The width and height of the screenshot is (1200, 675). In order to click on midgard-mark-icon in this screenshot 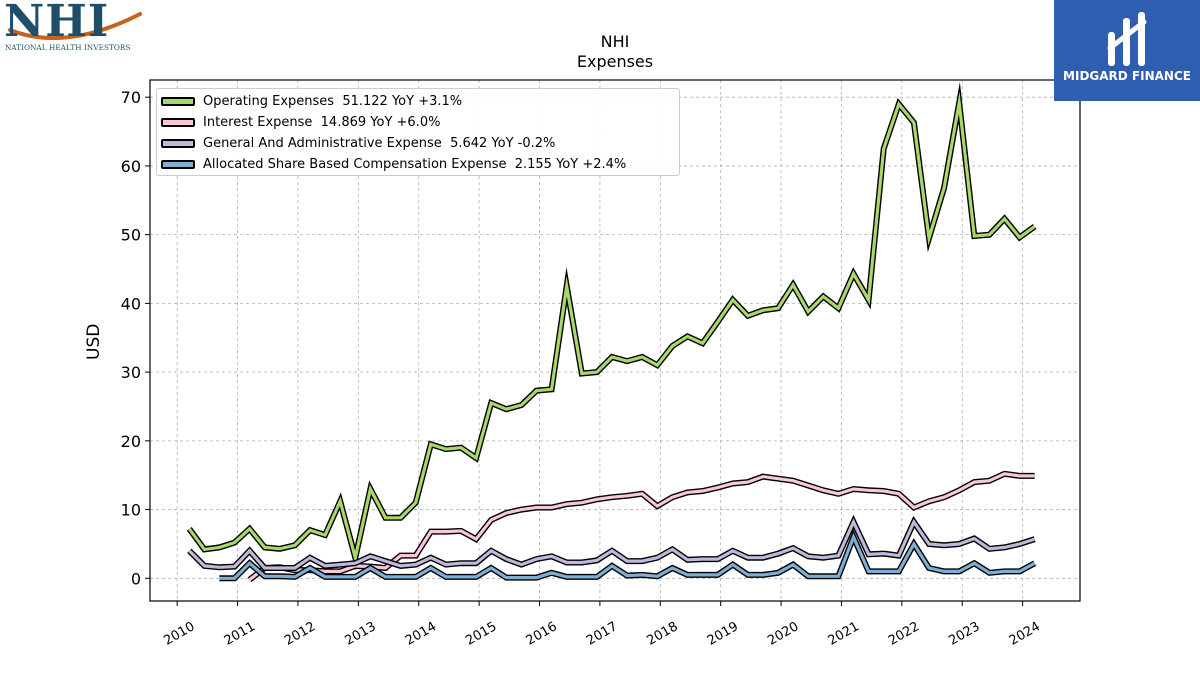, I will do `click(1127, 39)`.